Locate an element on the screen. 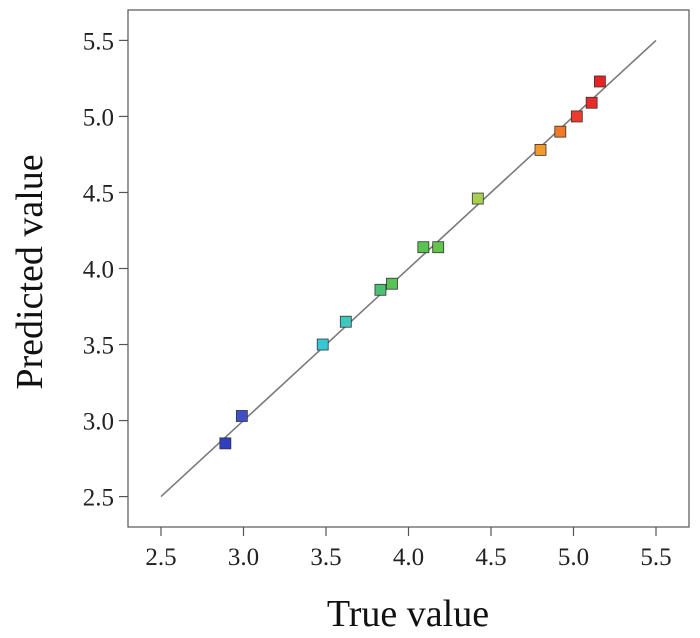 The height and width of the screenshot is (638, 700). x-tick-label: 2.5 is located at coordinates (160, 557).